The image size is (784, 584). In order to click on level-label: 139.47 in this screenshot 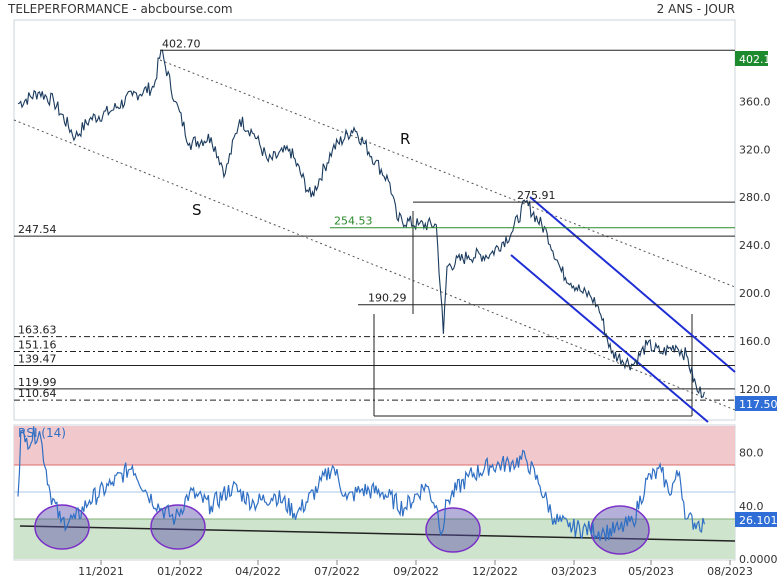, I will do `click(37, 359)`.